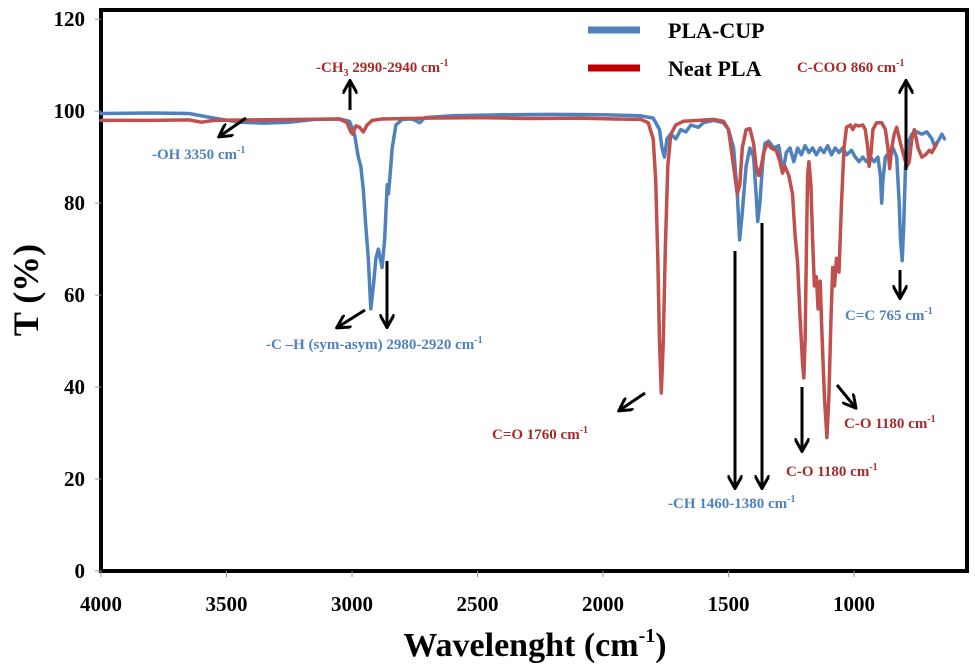  Describe the element at coordinates (478, 604) in the screenshot. I see `x-tick-label: 2500` at that location.